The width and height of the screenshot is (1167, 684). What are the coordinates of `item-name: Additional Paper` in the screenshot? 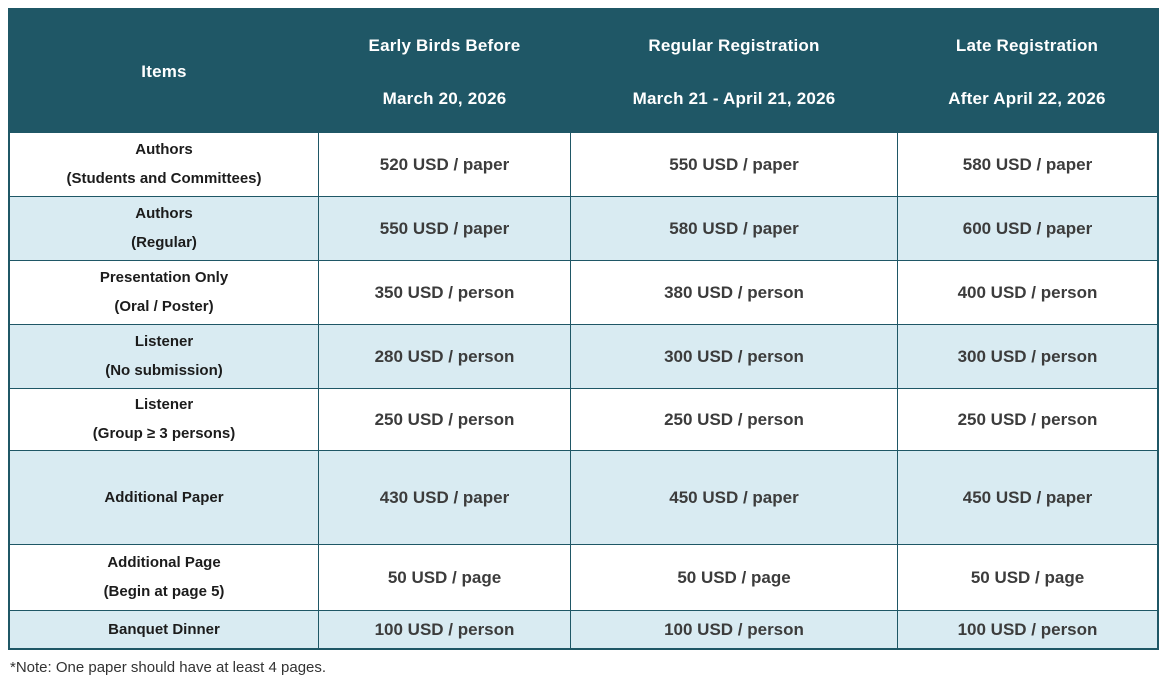 It's located at (164, 497).